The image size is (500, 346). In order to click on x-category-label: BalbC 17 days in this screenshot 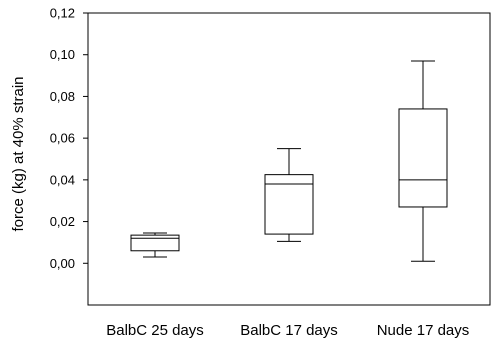, I will do `click(289, 330)`.